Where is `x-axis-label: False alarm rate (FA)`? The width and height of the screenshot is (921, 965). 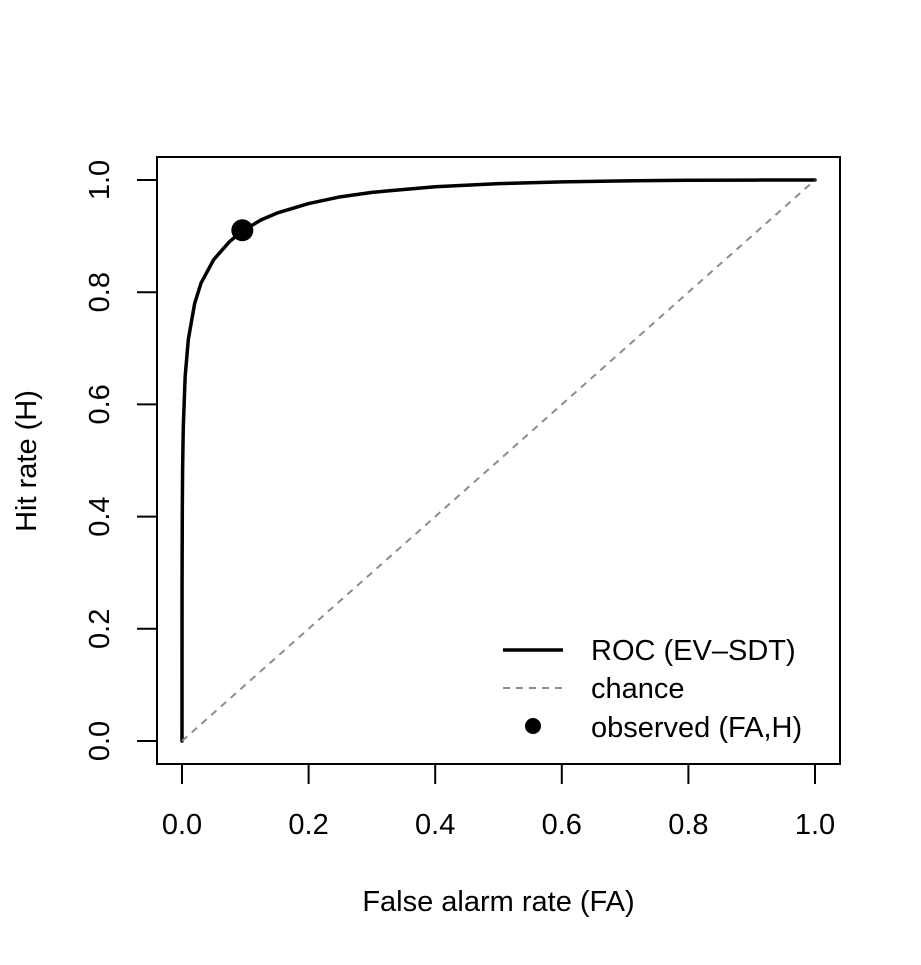
x-axis-label: False alarm rate (FA) is located at coordinates (498, 902).